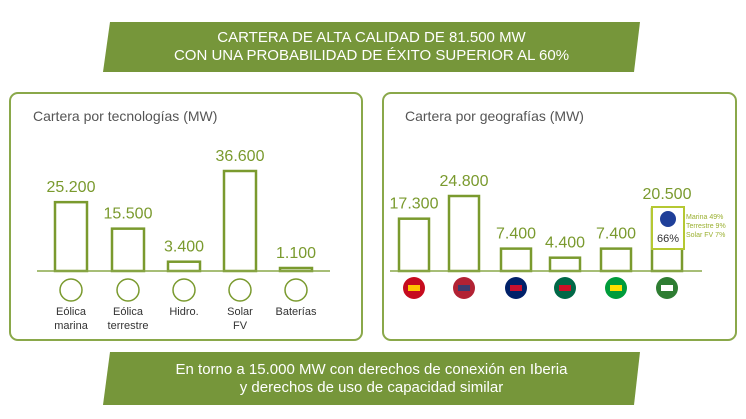 The height and width of the screenshot is (419, 746). What do you see at coordinates (565, 243) in the screenshot?
I see `value-label: 4.400` at bounding box center [565, 243].